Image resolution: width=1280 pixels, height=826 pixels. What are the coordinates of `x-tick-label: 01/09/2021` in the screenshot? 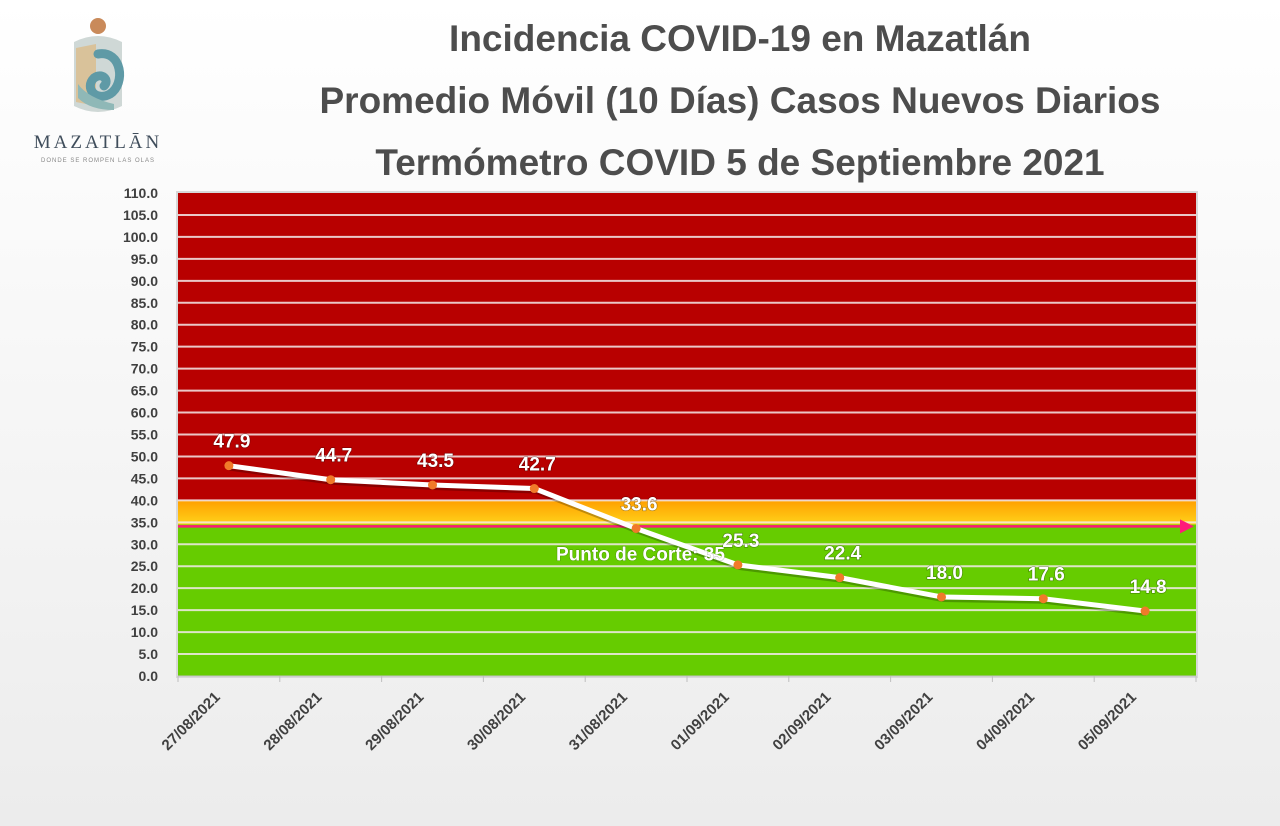 It's located at (700, 721).